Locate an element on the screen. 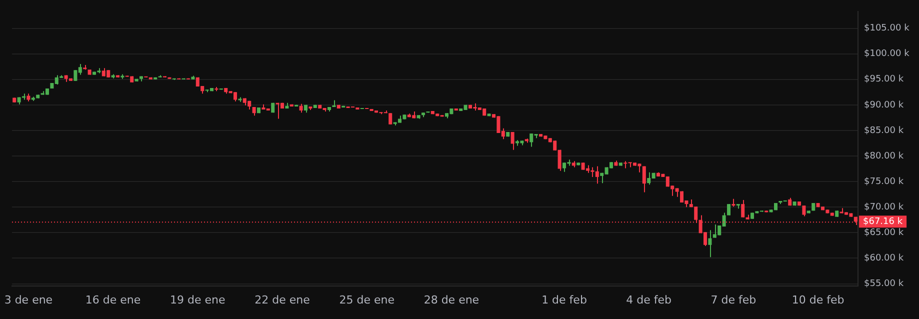 This screenshot has width=919, height=319. x-tick-label: 22 de ene is located at coordinates (282, 299).